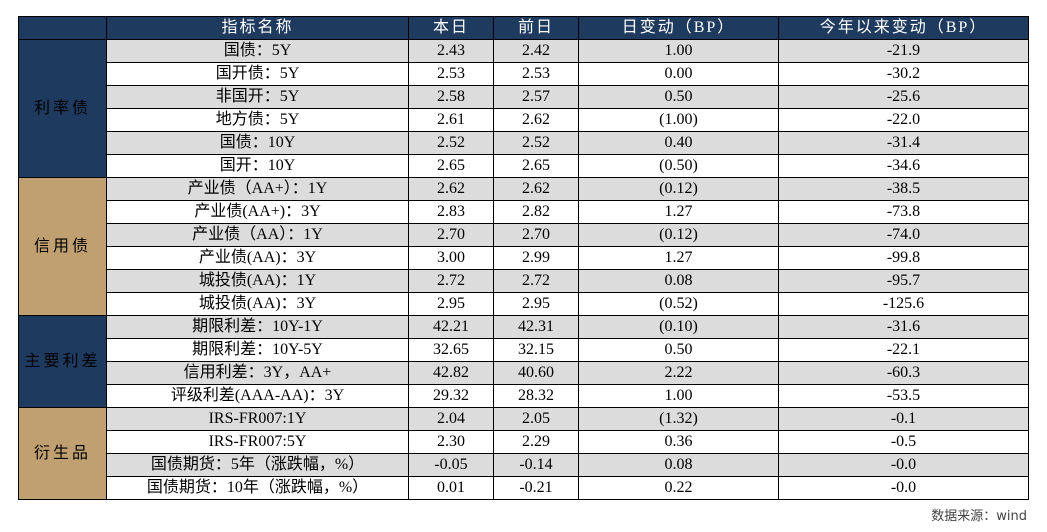 The image size is (1047, 532). Describe the element at coordinates (903, 396) in the screenshot. I see `ytd-change-cell: -53.5` at that location.